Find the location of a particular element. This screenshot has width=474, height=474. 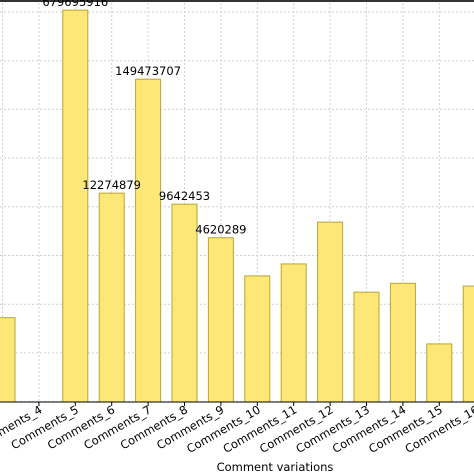

data-label: 12274879 is located at coordinates (111, 185).